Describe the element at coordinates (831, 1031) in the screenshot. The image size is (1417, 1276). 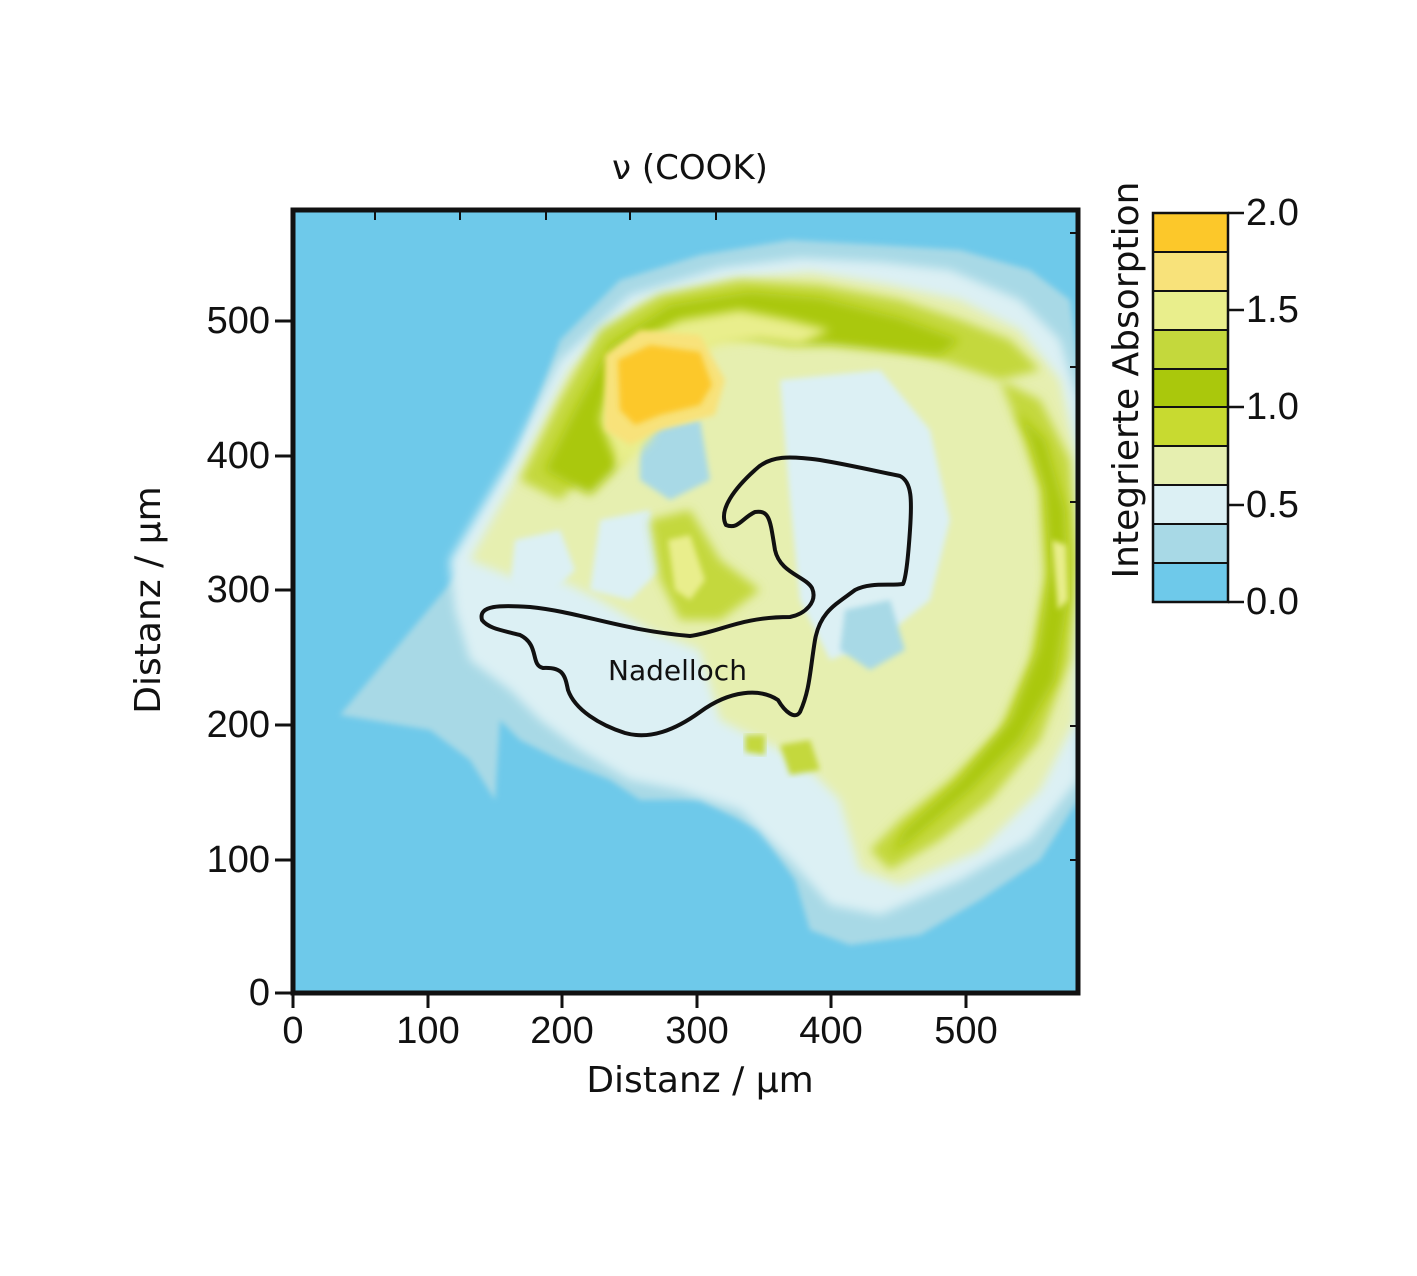
I see `x-tick-label: 400` at that location.